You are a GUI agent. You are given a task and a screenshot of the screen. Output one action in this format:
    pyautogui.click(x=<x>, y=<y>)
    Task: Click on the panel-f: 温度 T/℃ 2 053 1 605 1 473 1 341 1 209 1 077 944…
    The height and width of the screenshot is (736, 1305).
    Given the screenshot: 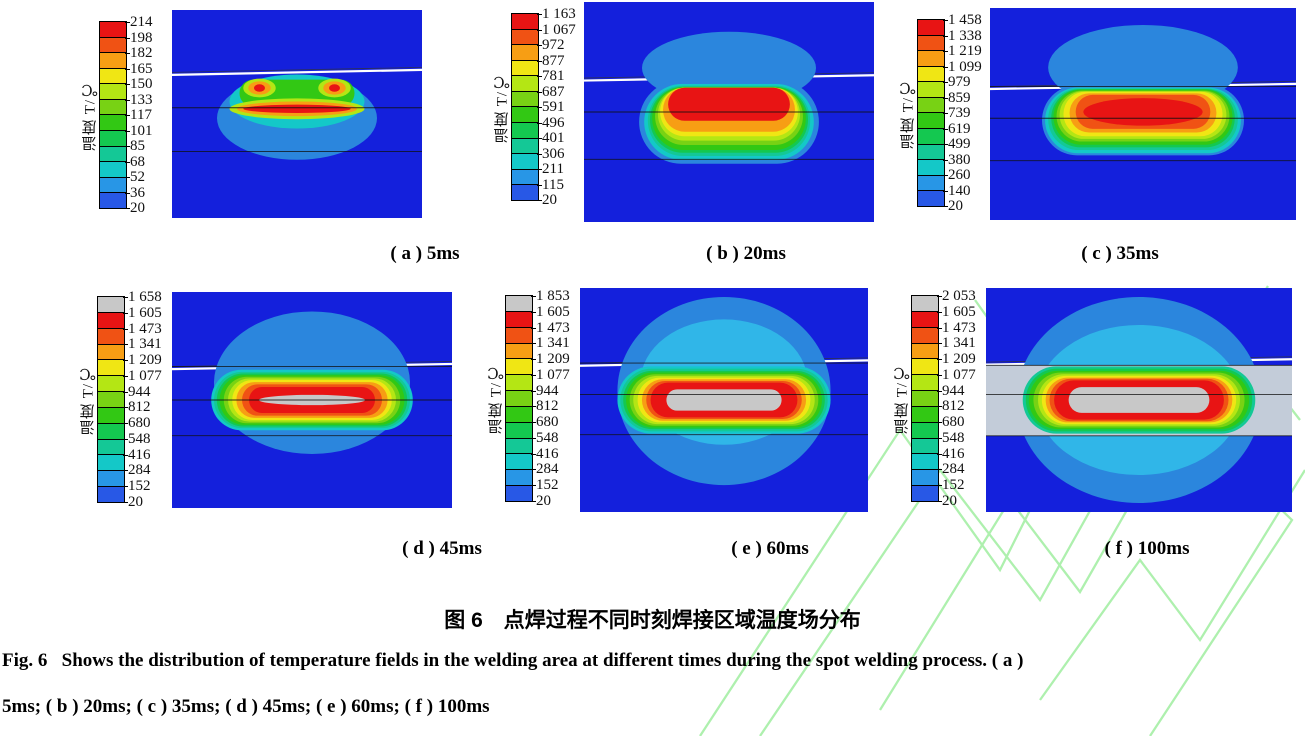 What is the action you would take?
    pyautogui.click(x=1092, y=401)
    